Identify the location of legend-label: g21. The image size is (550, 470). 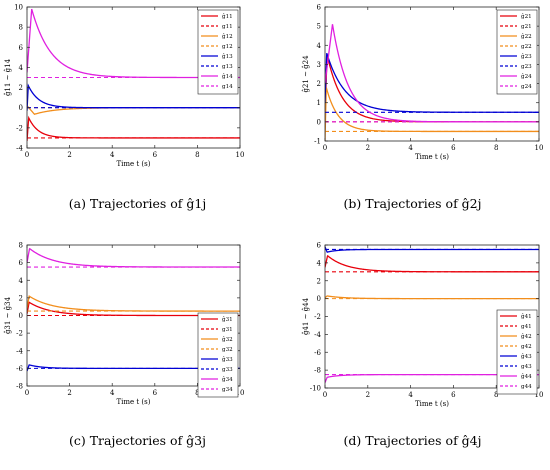
(526, 27).